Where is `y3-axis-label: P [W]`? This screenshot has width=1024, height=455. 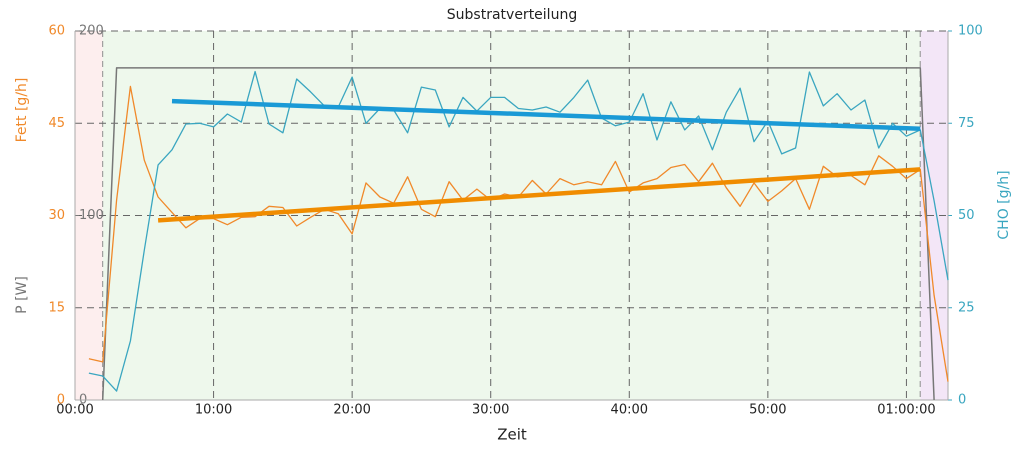
y3-axis-label: P [W] is located at coordinates (22, 295).